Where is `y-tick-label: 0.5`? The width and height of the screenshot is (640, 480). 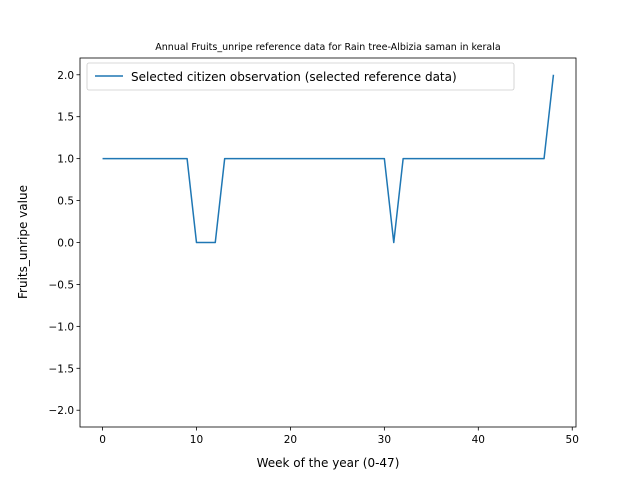 y-tick-label: 0.5 is located at coordinates (65, 202).